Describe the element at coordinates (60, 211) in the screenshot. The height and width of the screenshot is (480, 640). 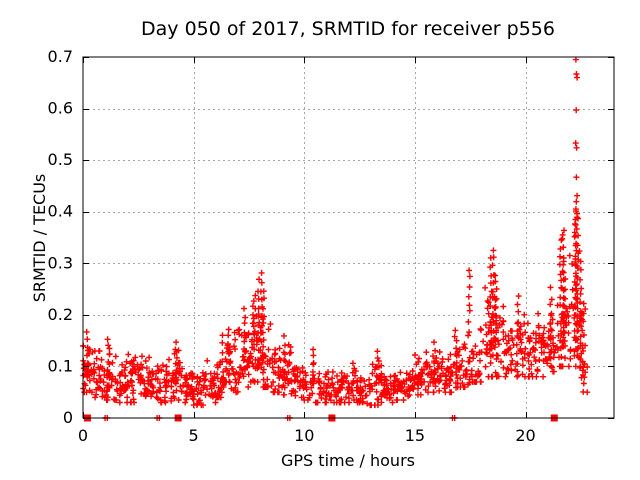
I see `y-tick-label: 0.4` at that location.